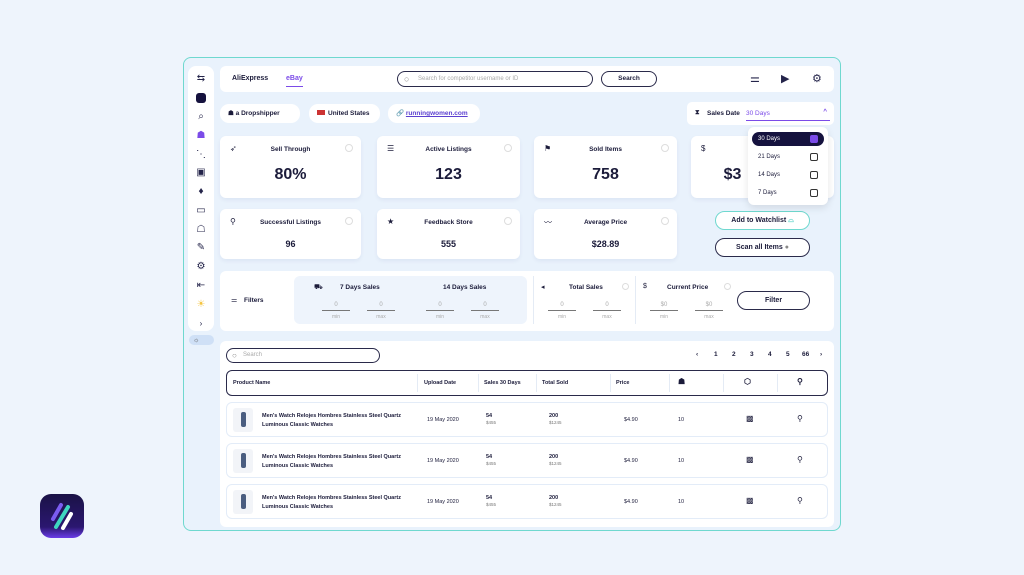 This screenshot has height=575, width=1024. Describe the element at coordinates (788, 193) in the screenshot. I see `option-7-days: 7 Days` at that location.